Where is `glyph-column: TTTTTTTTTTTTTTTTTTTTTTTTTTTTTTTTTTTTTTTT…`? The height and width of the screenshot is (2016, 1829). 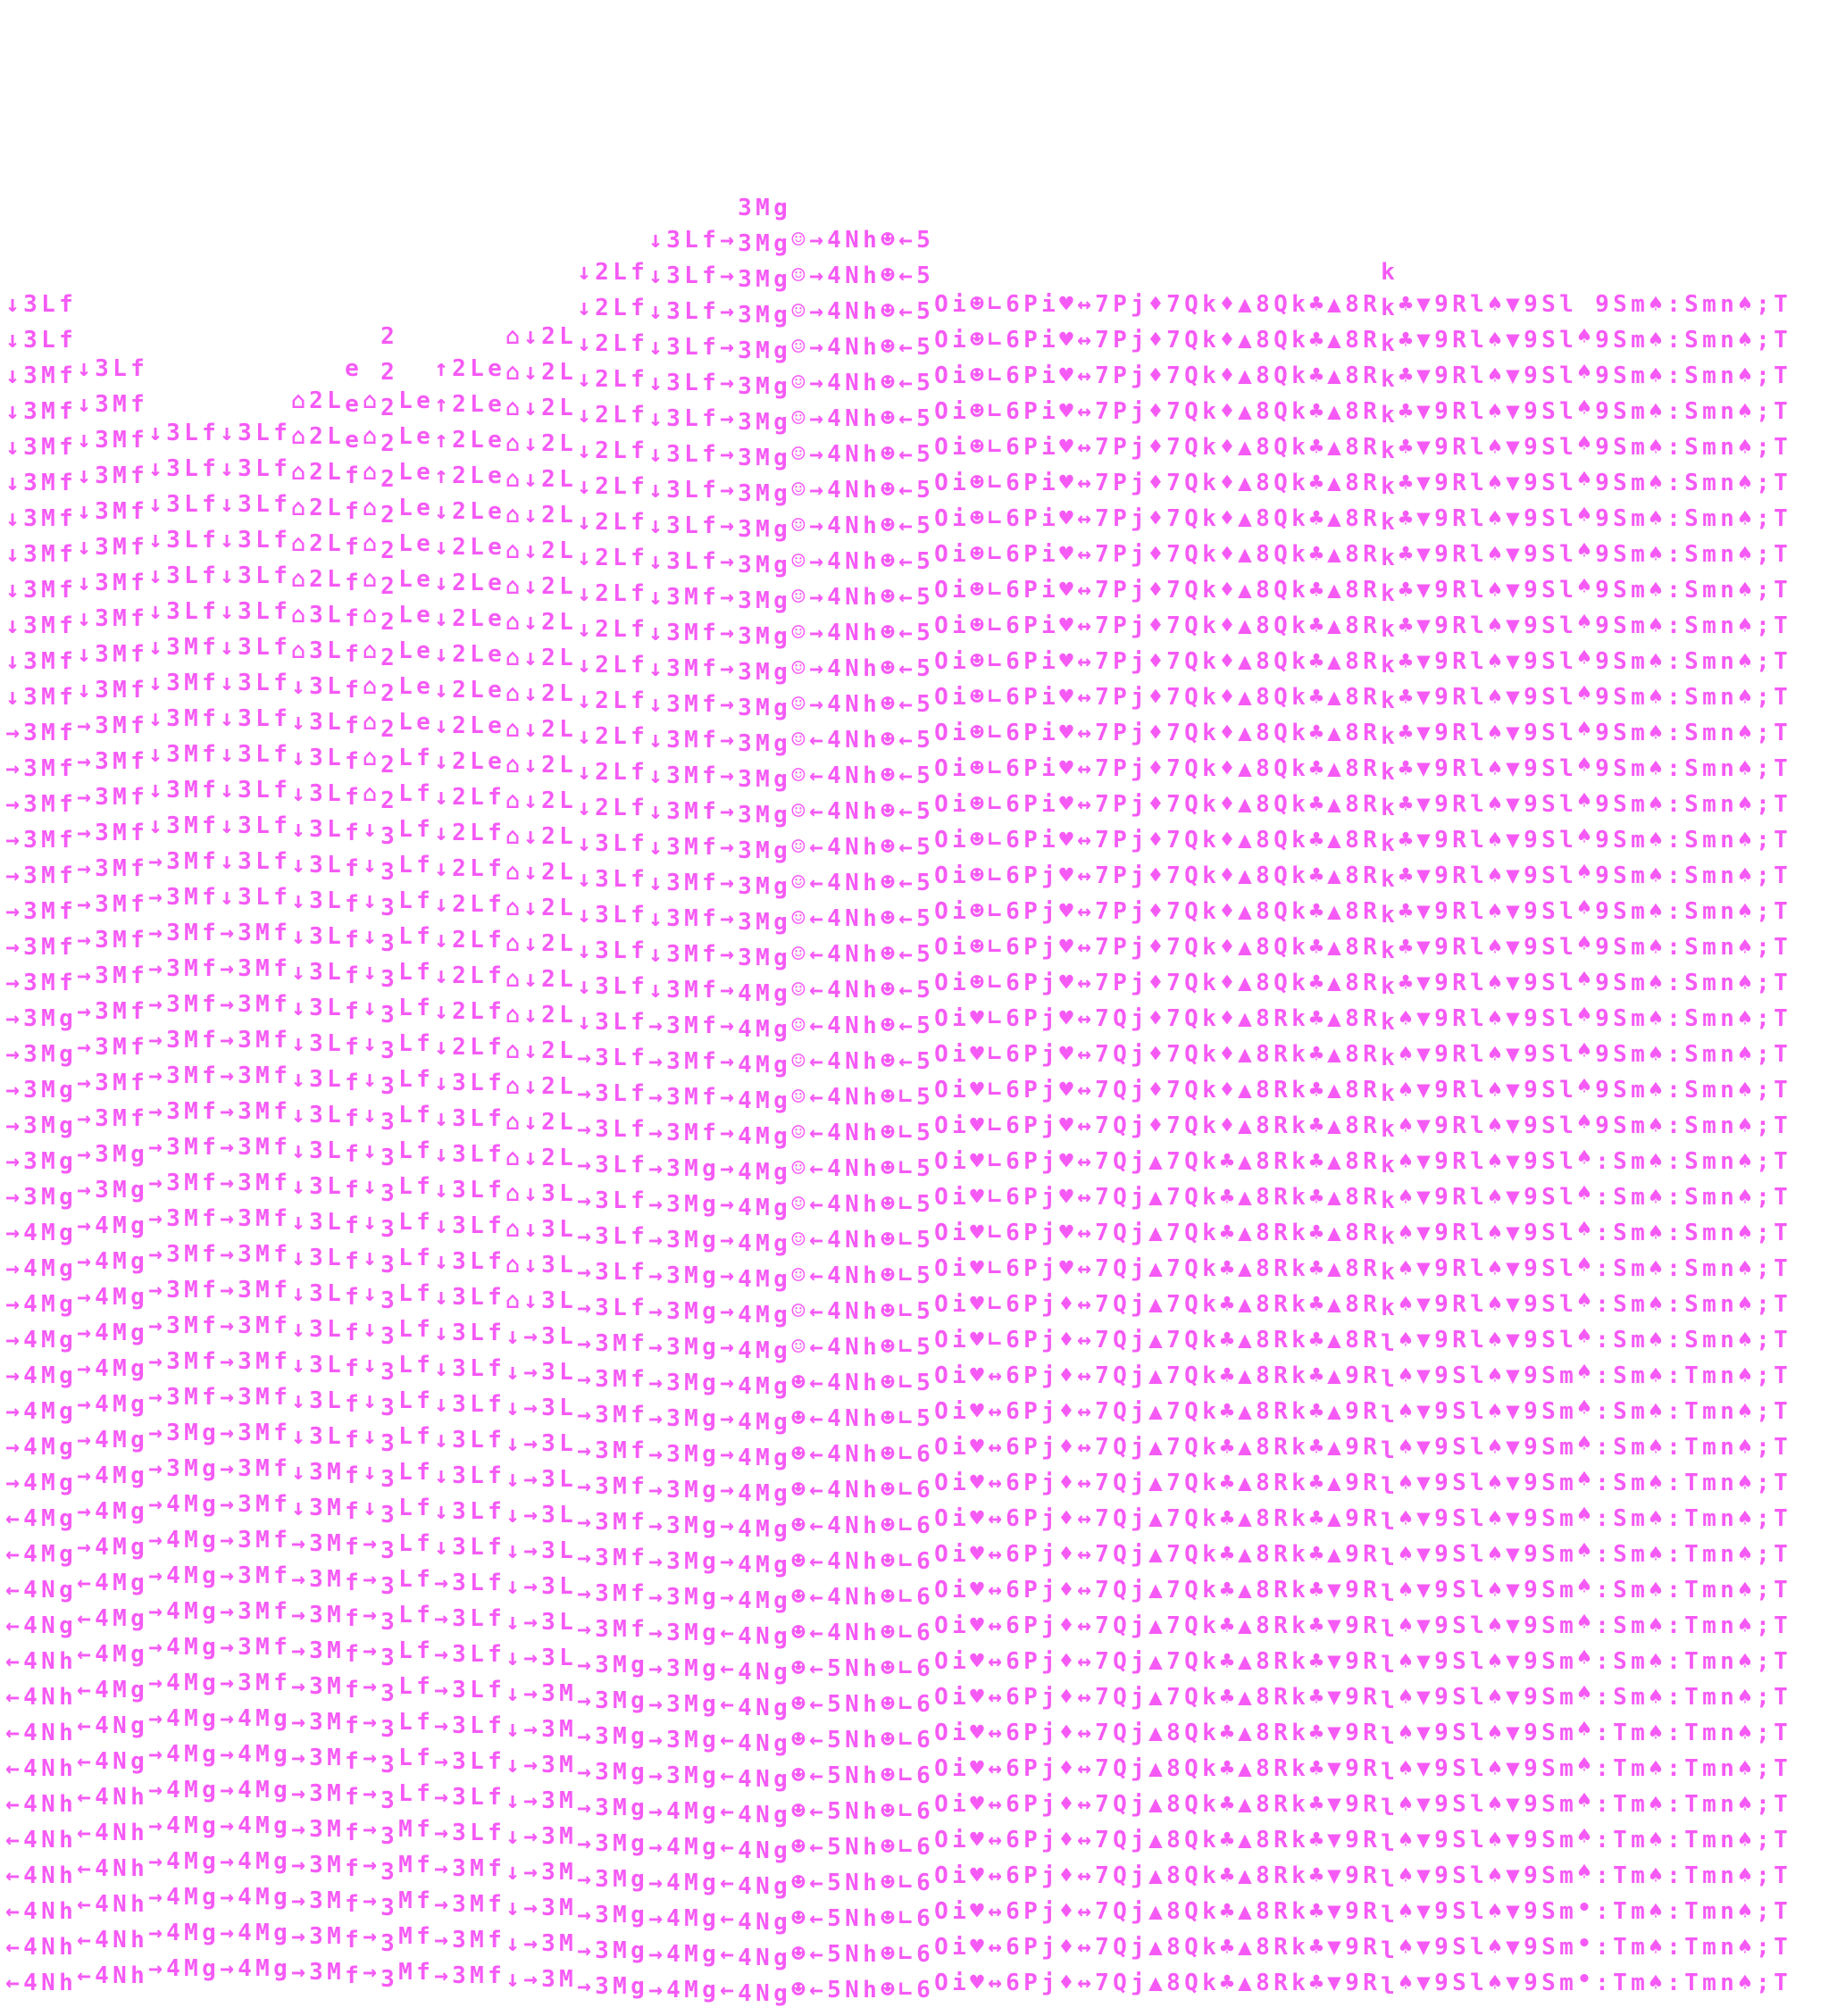
glyph-column: TTTTTTTTTTTTTTTTTTTTTTTTTTTTTTTTTTTTTTTT… is located at coordinates (1780, 1148).